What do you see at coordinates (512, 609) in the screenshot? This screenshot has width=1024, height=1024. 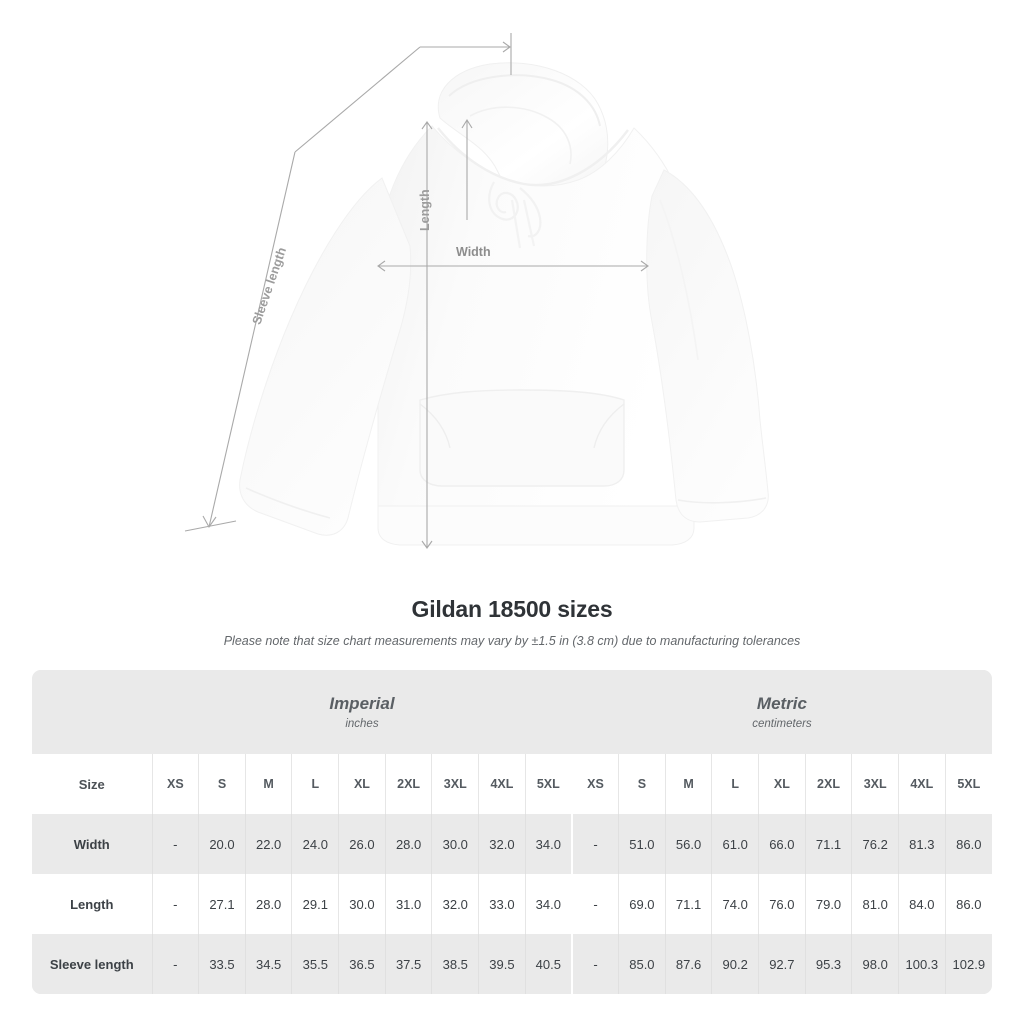 I see `page-title: Gildan 18500 sizes` at bounding box center [512, 609].